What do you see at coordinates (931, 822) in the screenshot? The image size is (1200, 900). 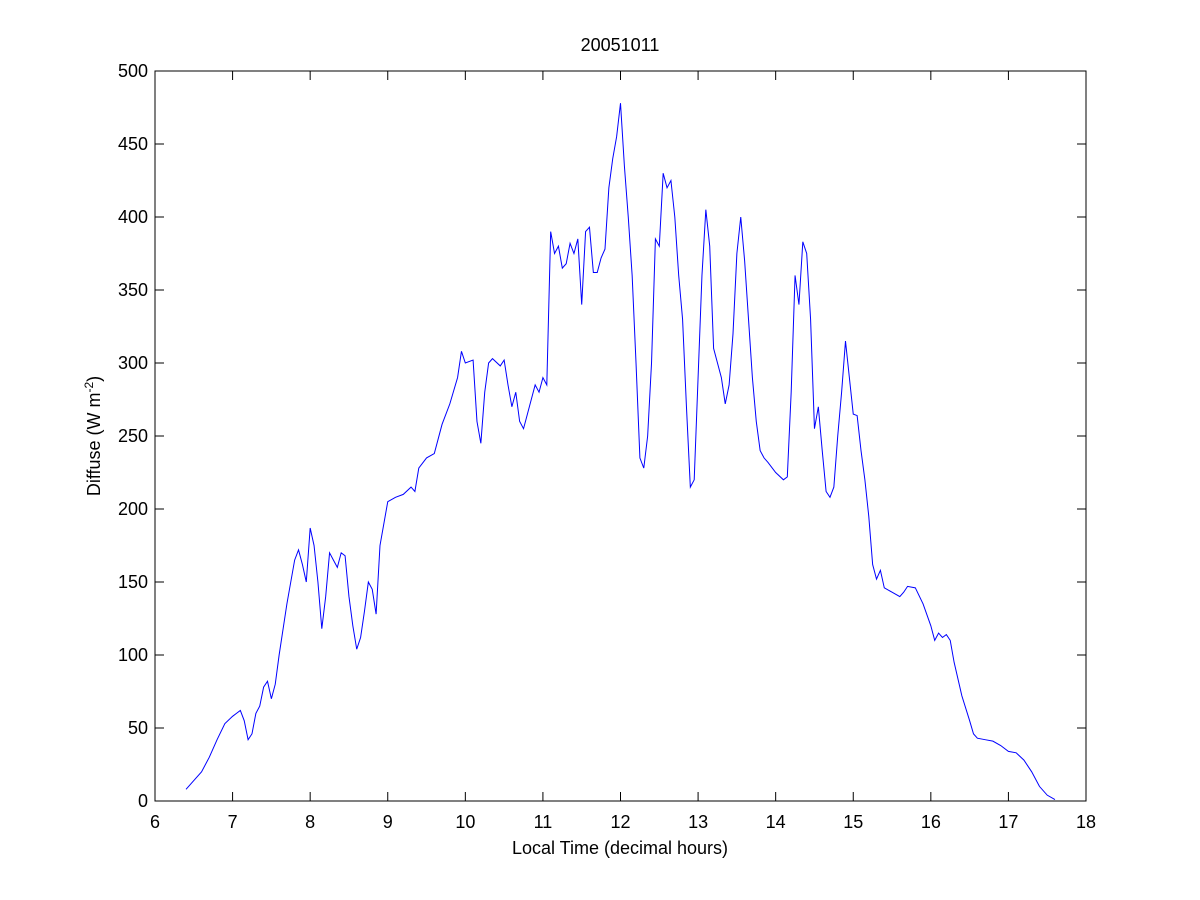 I see `x-tick-label: 16` at bounding box center [931, 822].